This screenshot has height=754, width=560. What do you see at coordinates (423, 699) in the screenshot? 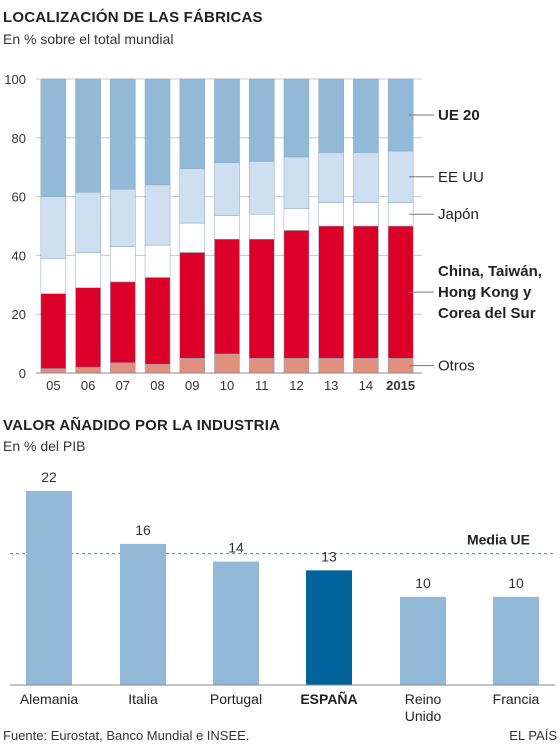
I see `category-label: Reino` at bounding box center [423, 699].